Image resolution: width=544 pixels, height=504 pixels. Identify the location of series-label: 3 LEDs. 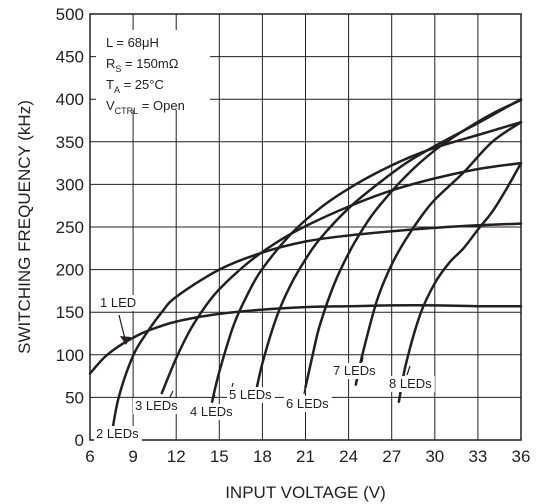
(156, 405).